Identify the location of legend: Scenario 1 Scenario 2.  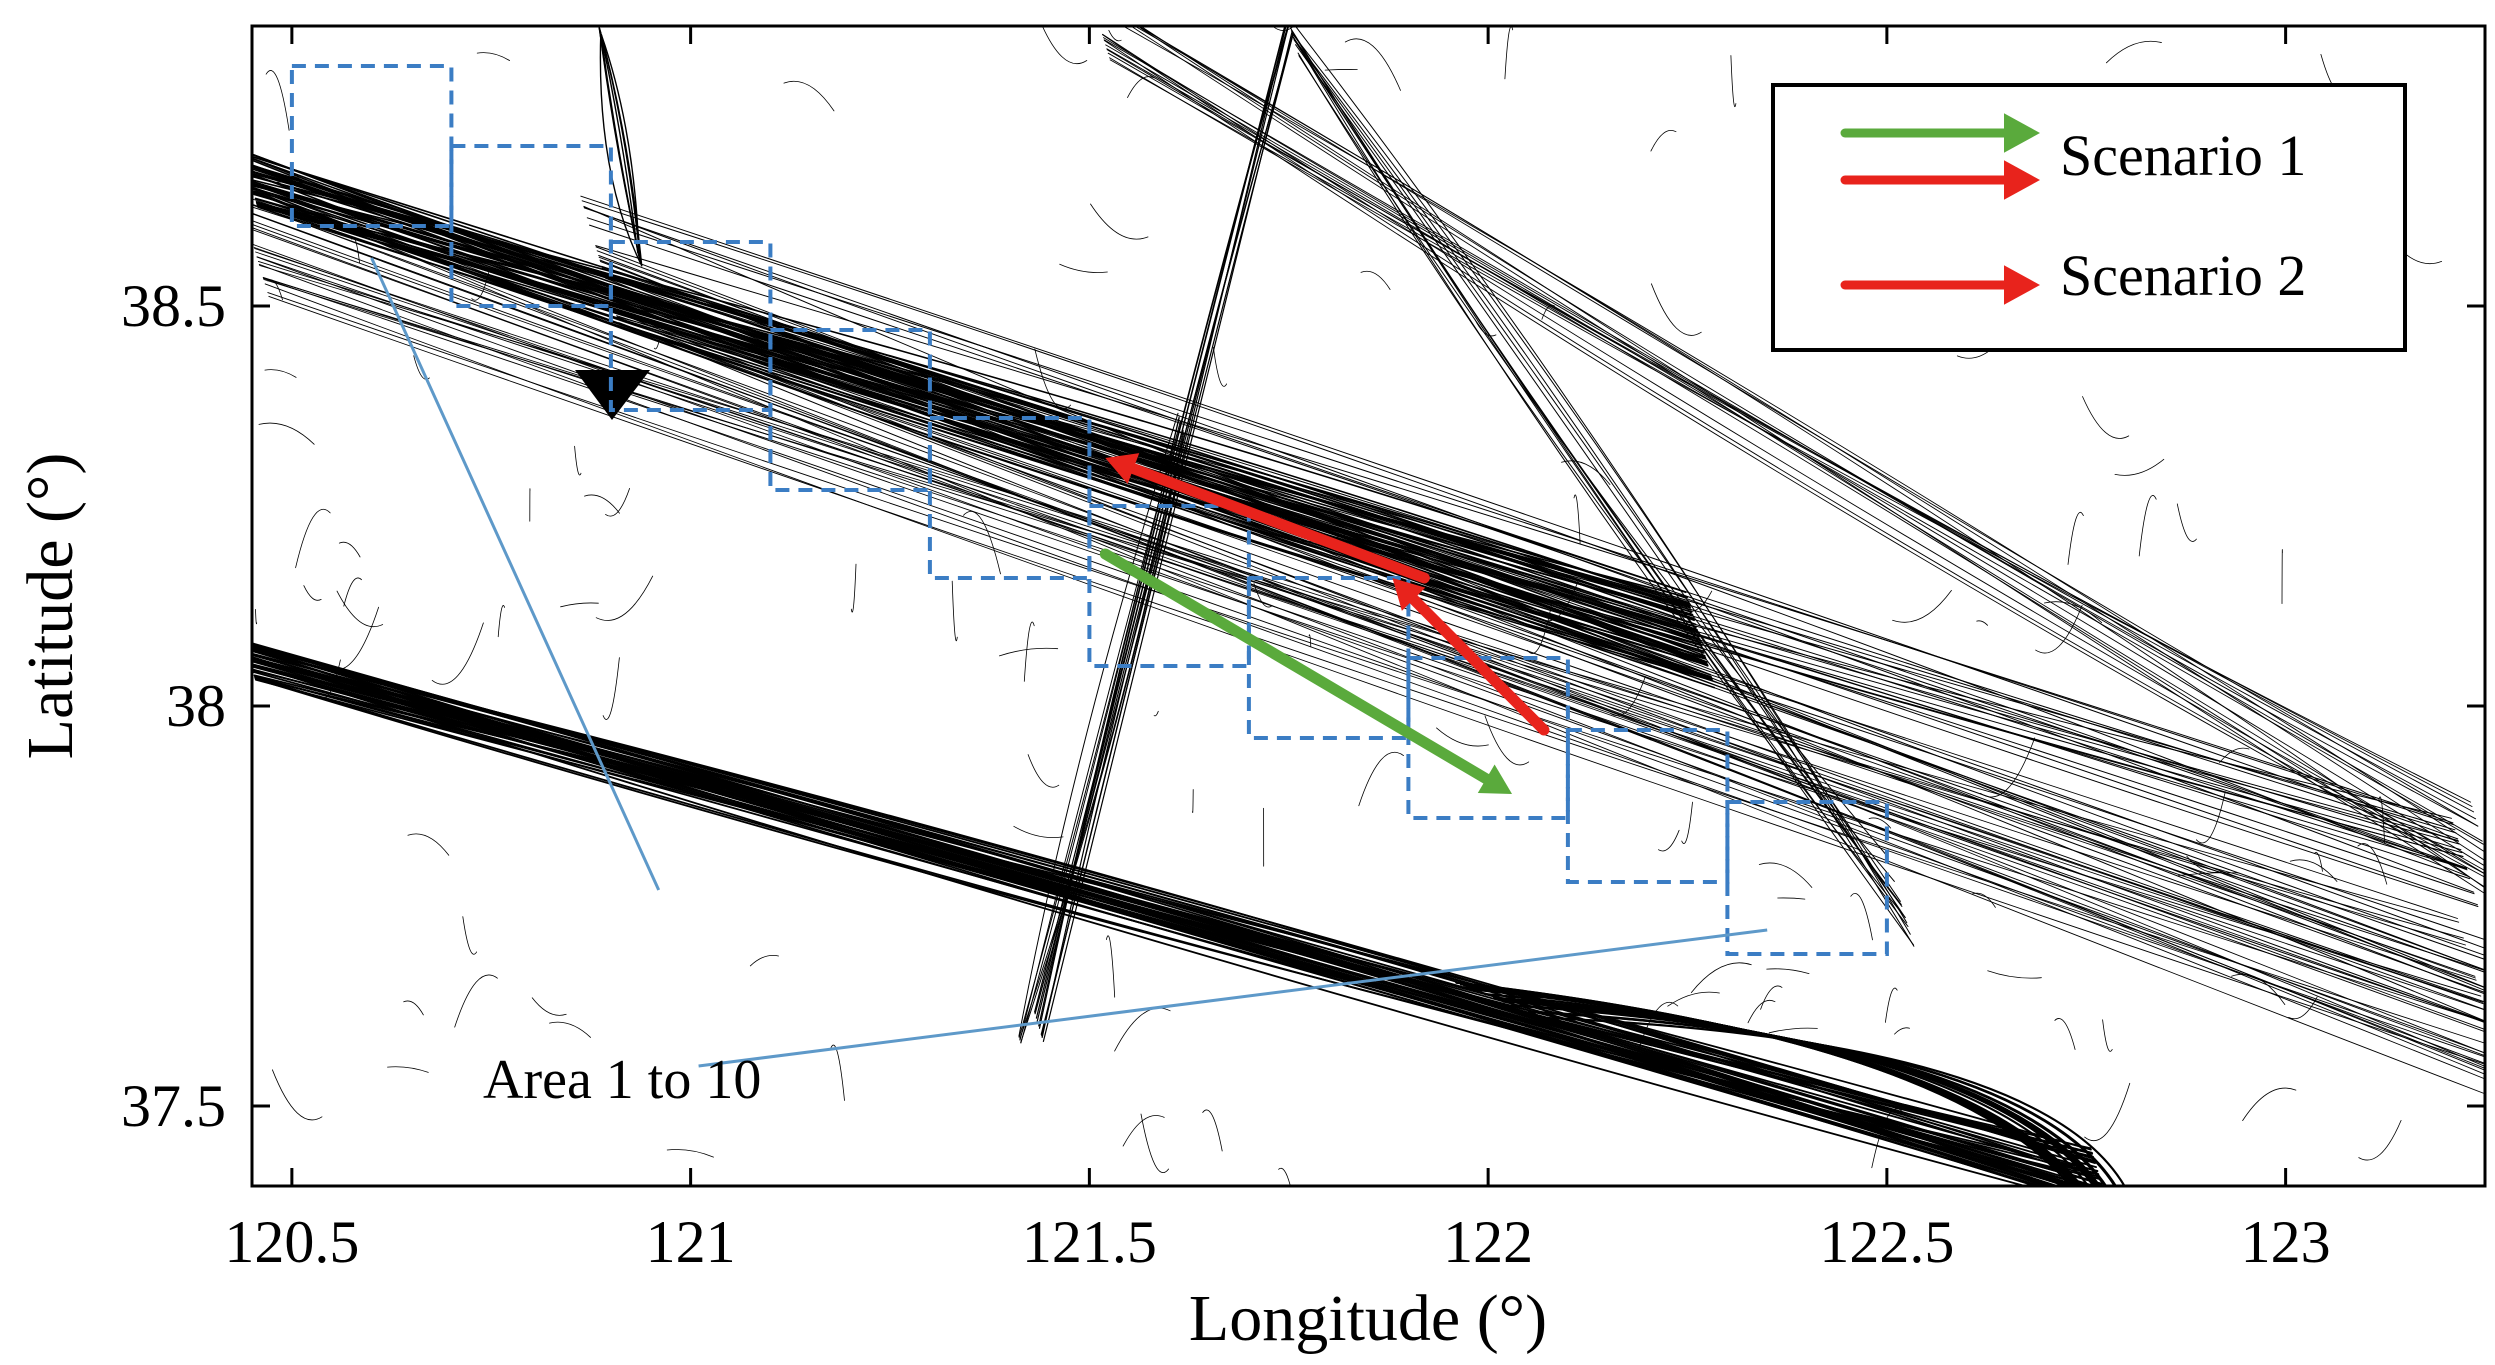
(2089, 217).